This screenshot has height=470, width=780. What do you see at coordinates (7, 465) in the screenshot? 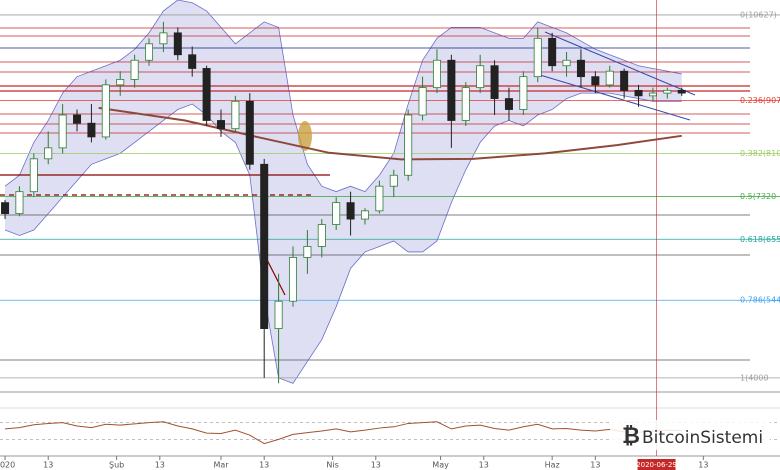
I see `x-tick-label: 2020` at bounding box center [7, 465].